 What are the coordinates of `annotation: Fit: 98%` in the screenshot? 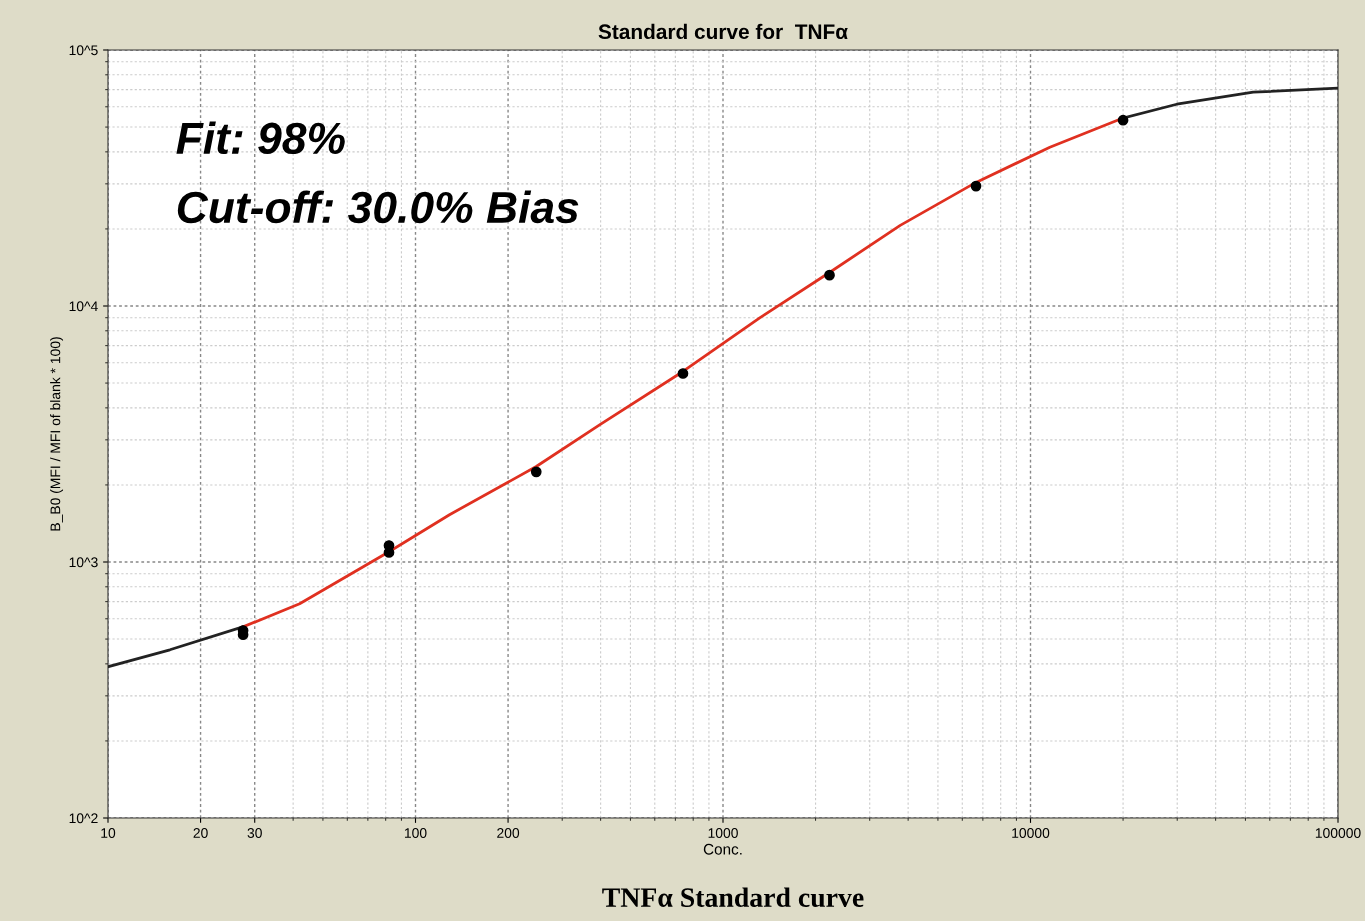 It's located at (260, 138).